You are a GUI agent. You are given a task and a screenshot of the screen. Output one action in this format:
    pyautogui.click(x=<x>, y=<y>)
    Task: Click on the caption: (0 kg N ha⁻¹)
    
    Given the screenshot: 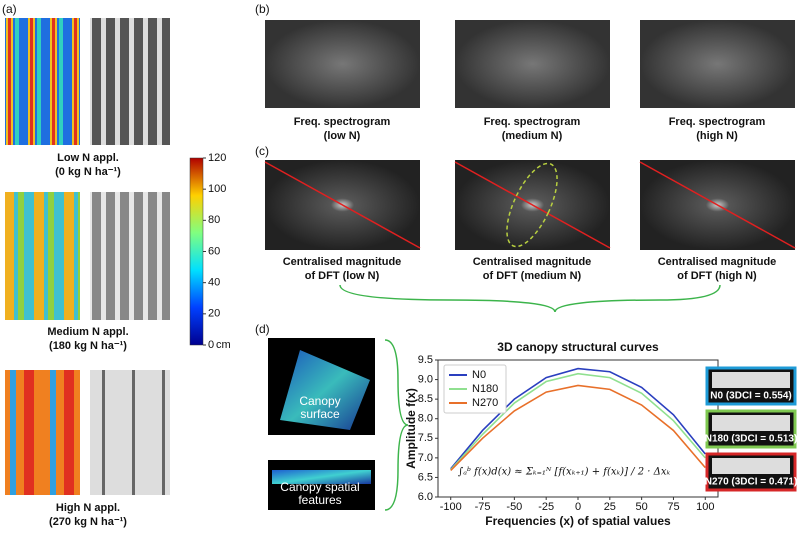 What is the action you would take?
    pyautogui.click(x=88, y=172)
    